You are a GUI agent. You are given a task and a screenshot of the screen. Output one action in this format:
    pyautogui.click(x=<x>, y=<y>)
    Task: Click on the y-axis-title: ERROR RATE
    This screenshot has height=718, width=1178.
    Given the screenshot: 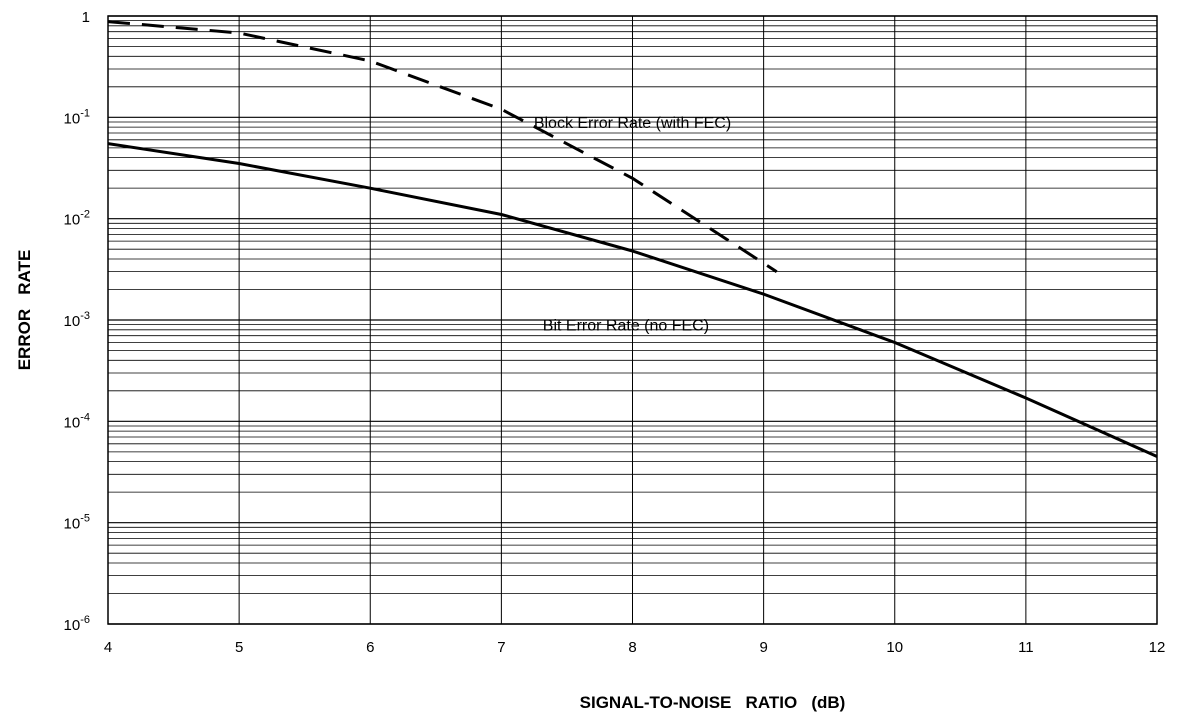 What is the action you would take?
    pyautogui.click(x=24, y=310)
    